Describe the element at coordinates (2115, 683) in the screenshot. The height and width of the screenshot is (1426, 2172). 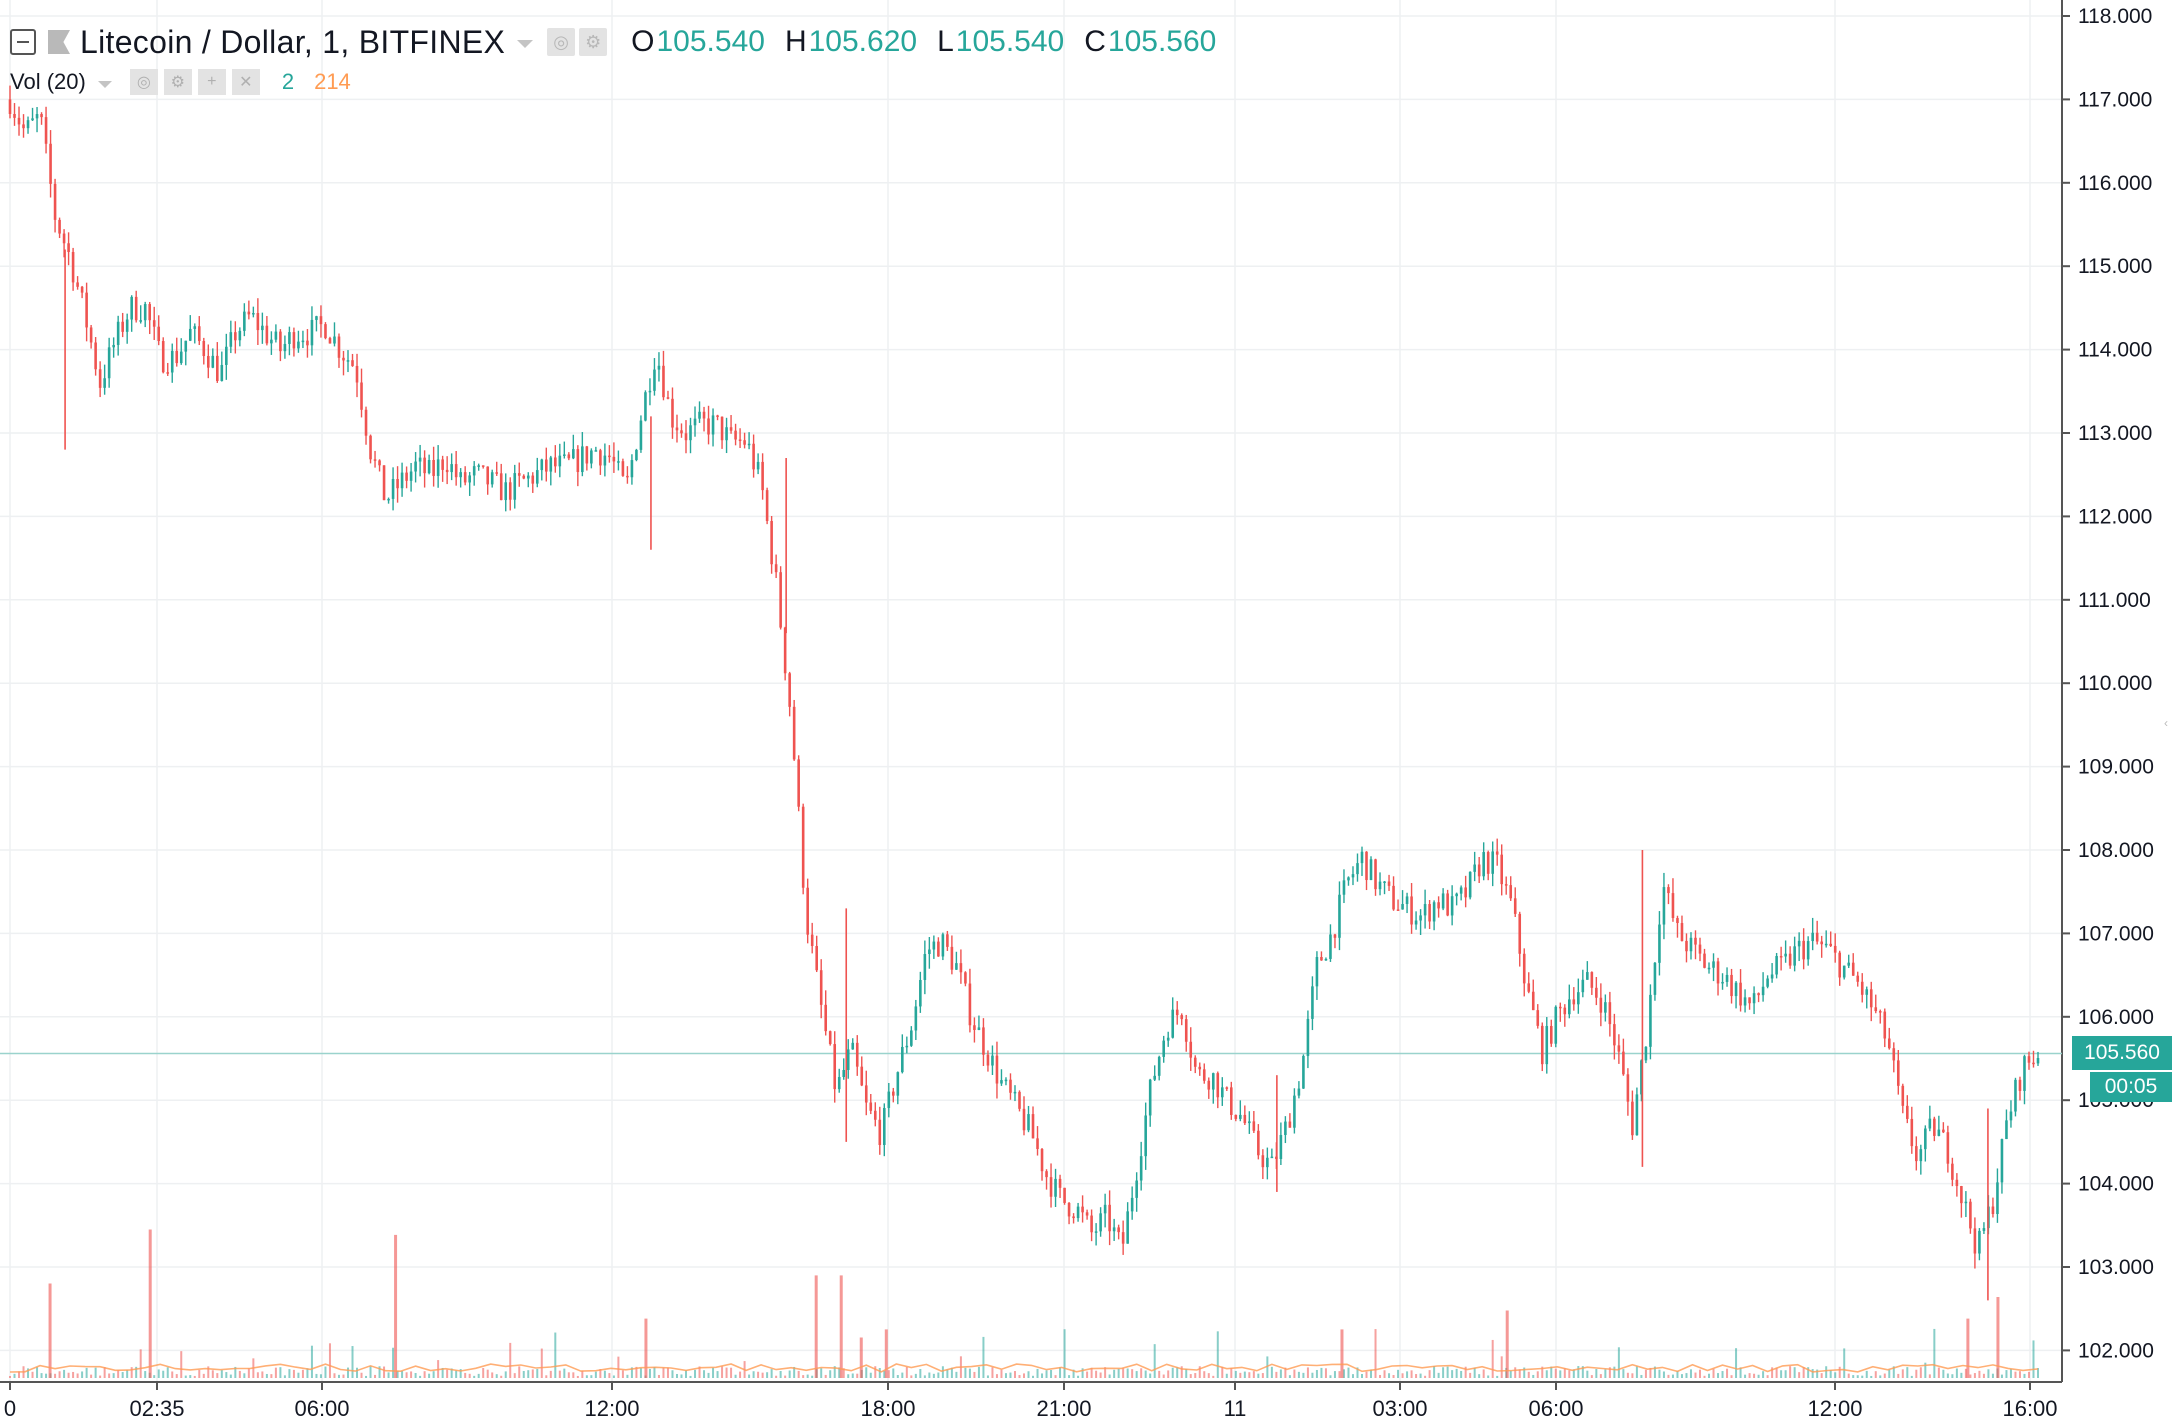
I see `price-tick-label: 110.000` at that location.